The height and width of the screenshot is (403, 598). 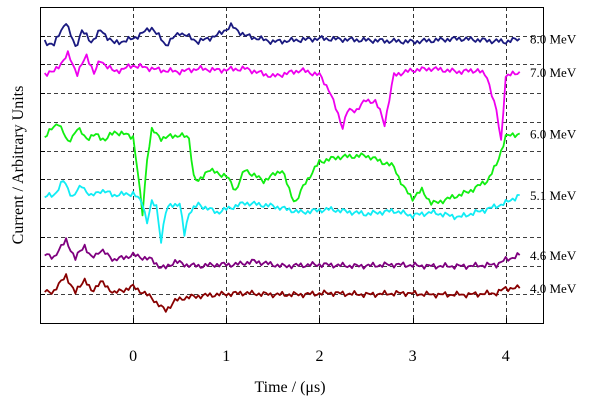 I want to click on series-label: 4.6 MeV, so click(x=553, y=255).